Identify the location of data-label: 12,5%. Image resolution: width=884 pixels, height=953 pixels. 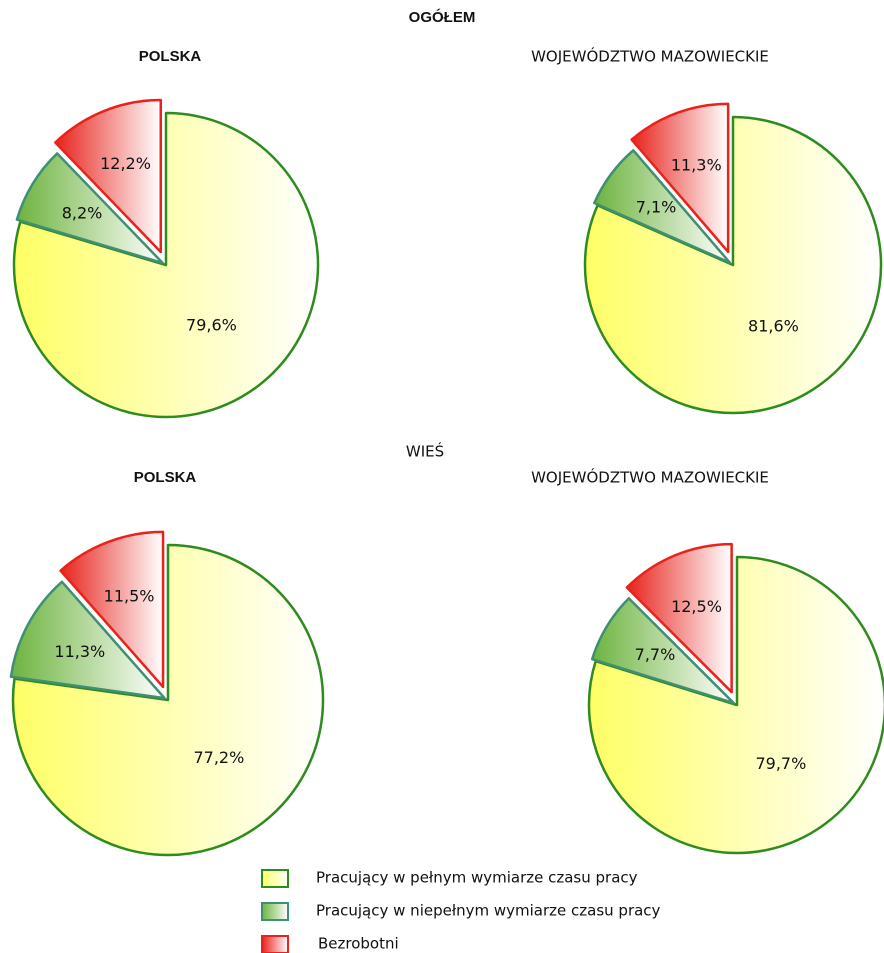
(696, 606).